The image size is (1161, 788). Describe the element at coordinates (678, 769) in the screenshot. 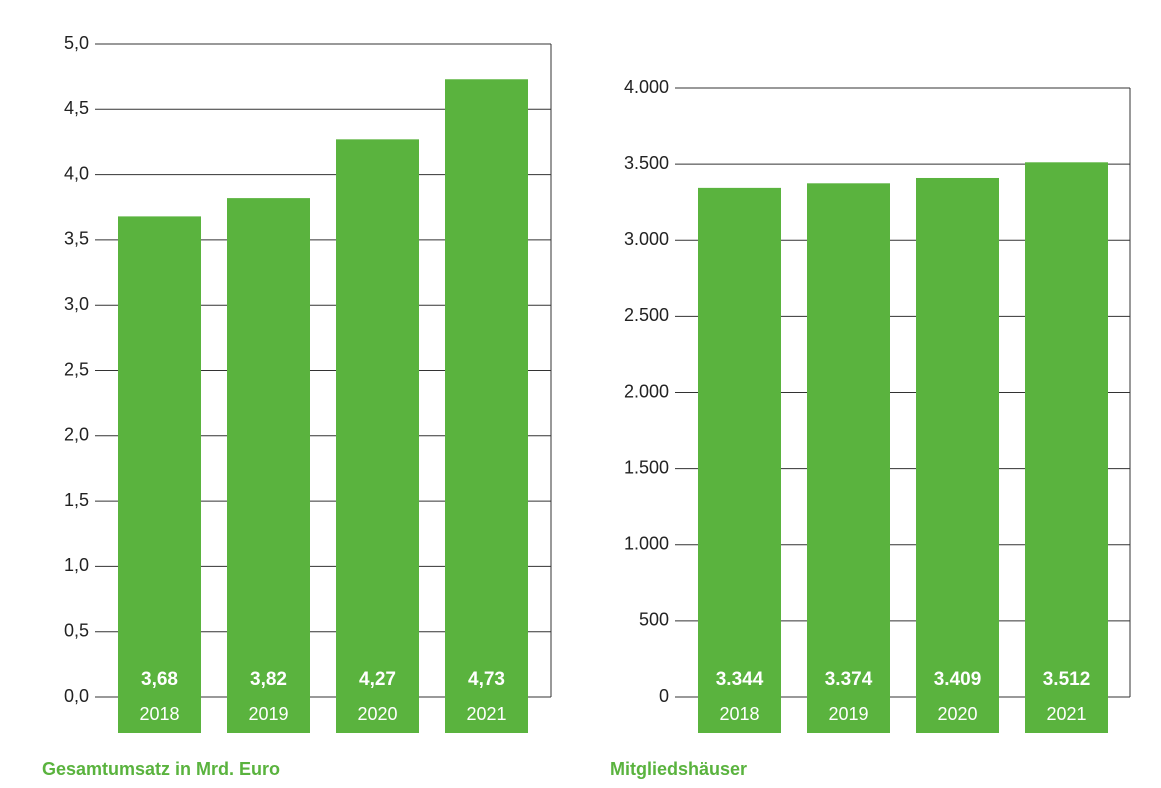

I see `chart-title: Mitgliedshäuser` at that location.